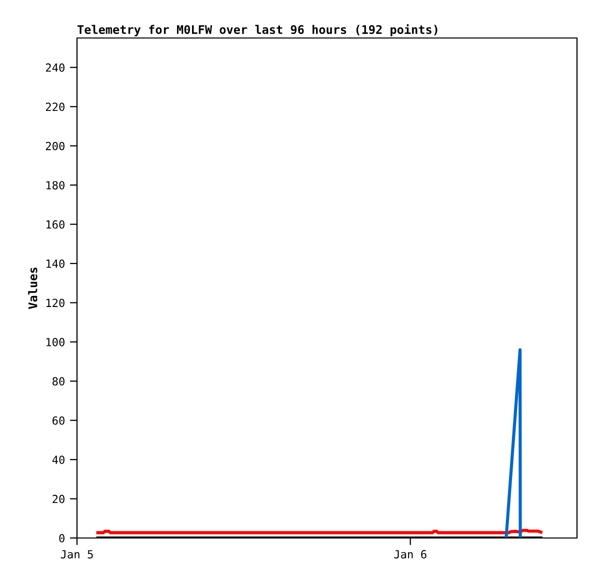 This screenshot has height=579, width=597. I want to click on x-tick-label: Jan 5, so click(76, 554).